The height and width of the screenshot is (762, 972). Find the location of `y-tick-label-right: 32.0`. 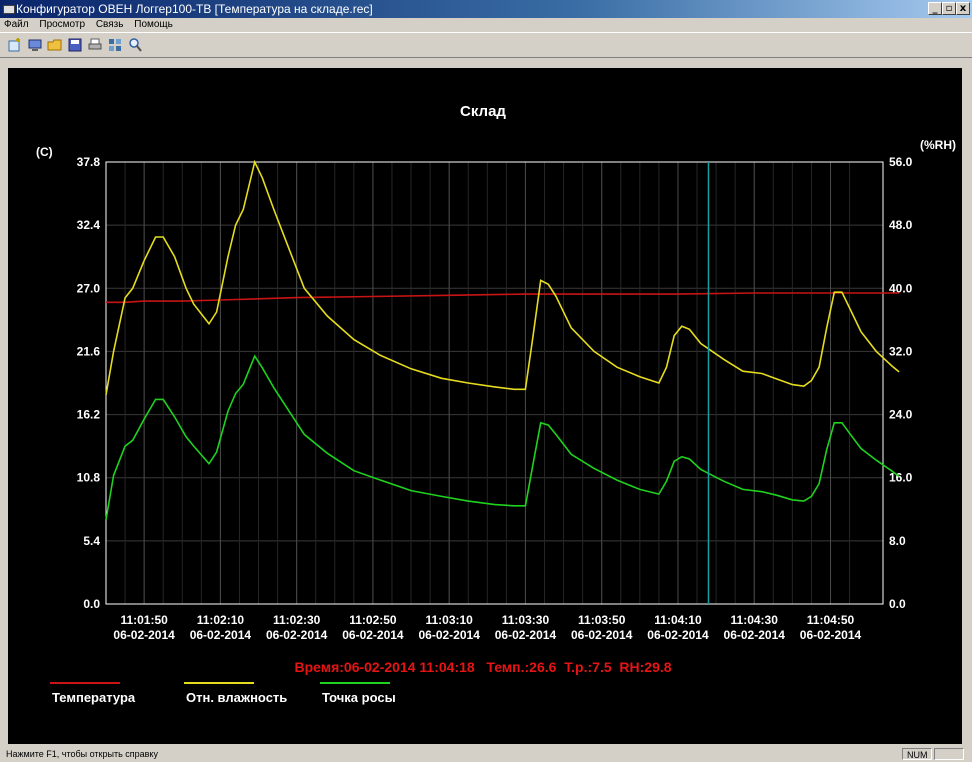

y-tick-label-right: 32.0 is located at coordinates (901, 351).